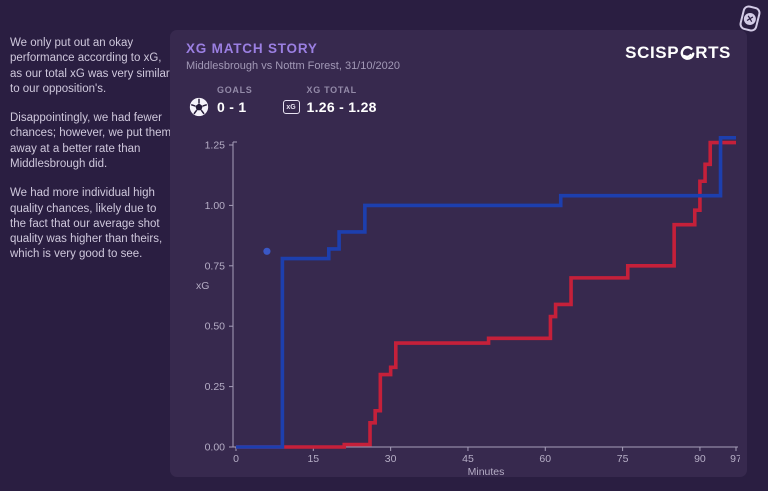  I want to click on x-tick-label: 30, so click(391, 459).